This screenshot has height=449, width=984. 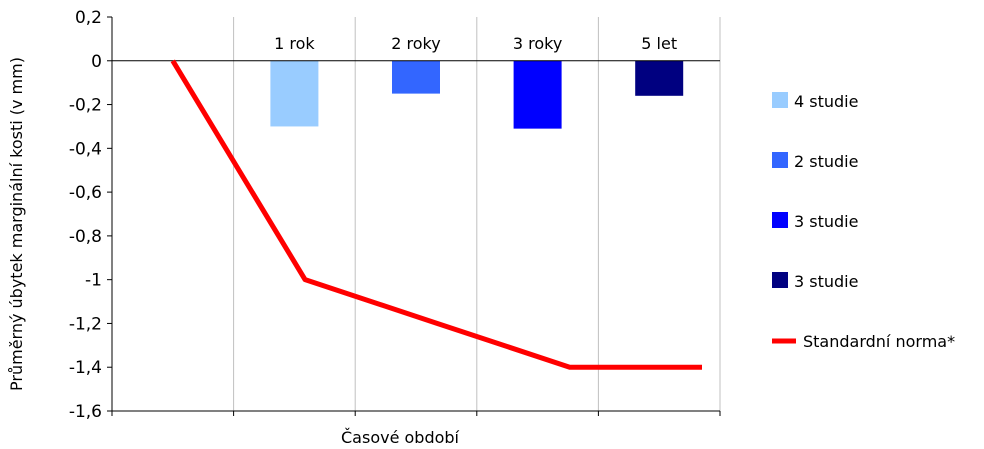 What do you see at coordinates (85, 324) in the screenshot?
I see `y-tick-label: -1,2` at bounding box center [85, 324].